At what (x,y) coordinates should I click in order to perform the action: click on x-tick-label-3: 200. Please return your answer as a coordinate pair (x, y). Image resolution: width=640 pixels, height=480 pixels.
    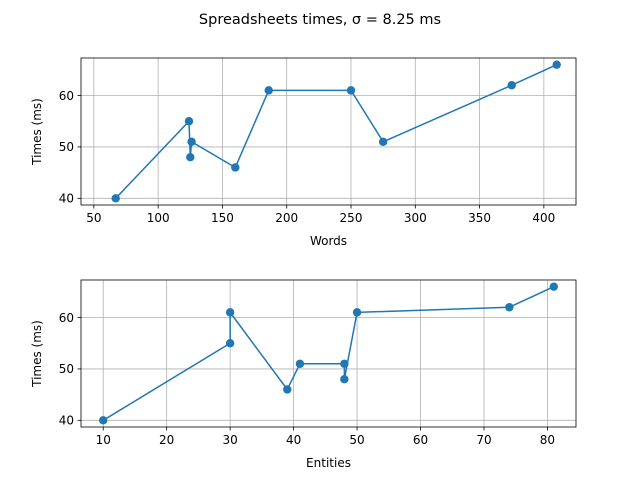
    Looking at the image, I should click on (286, 218).